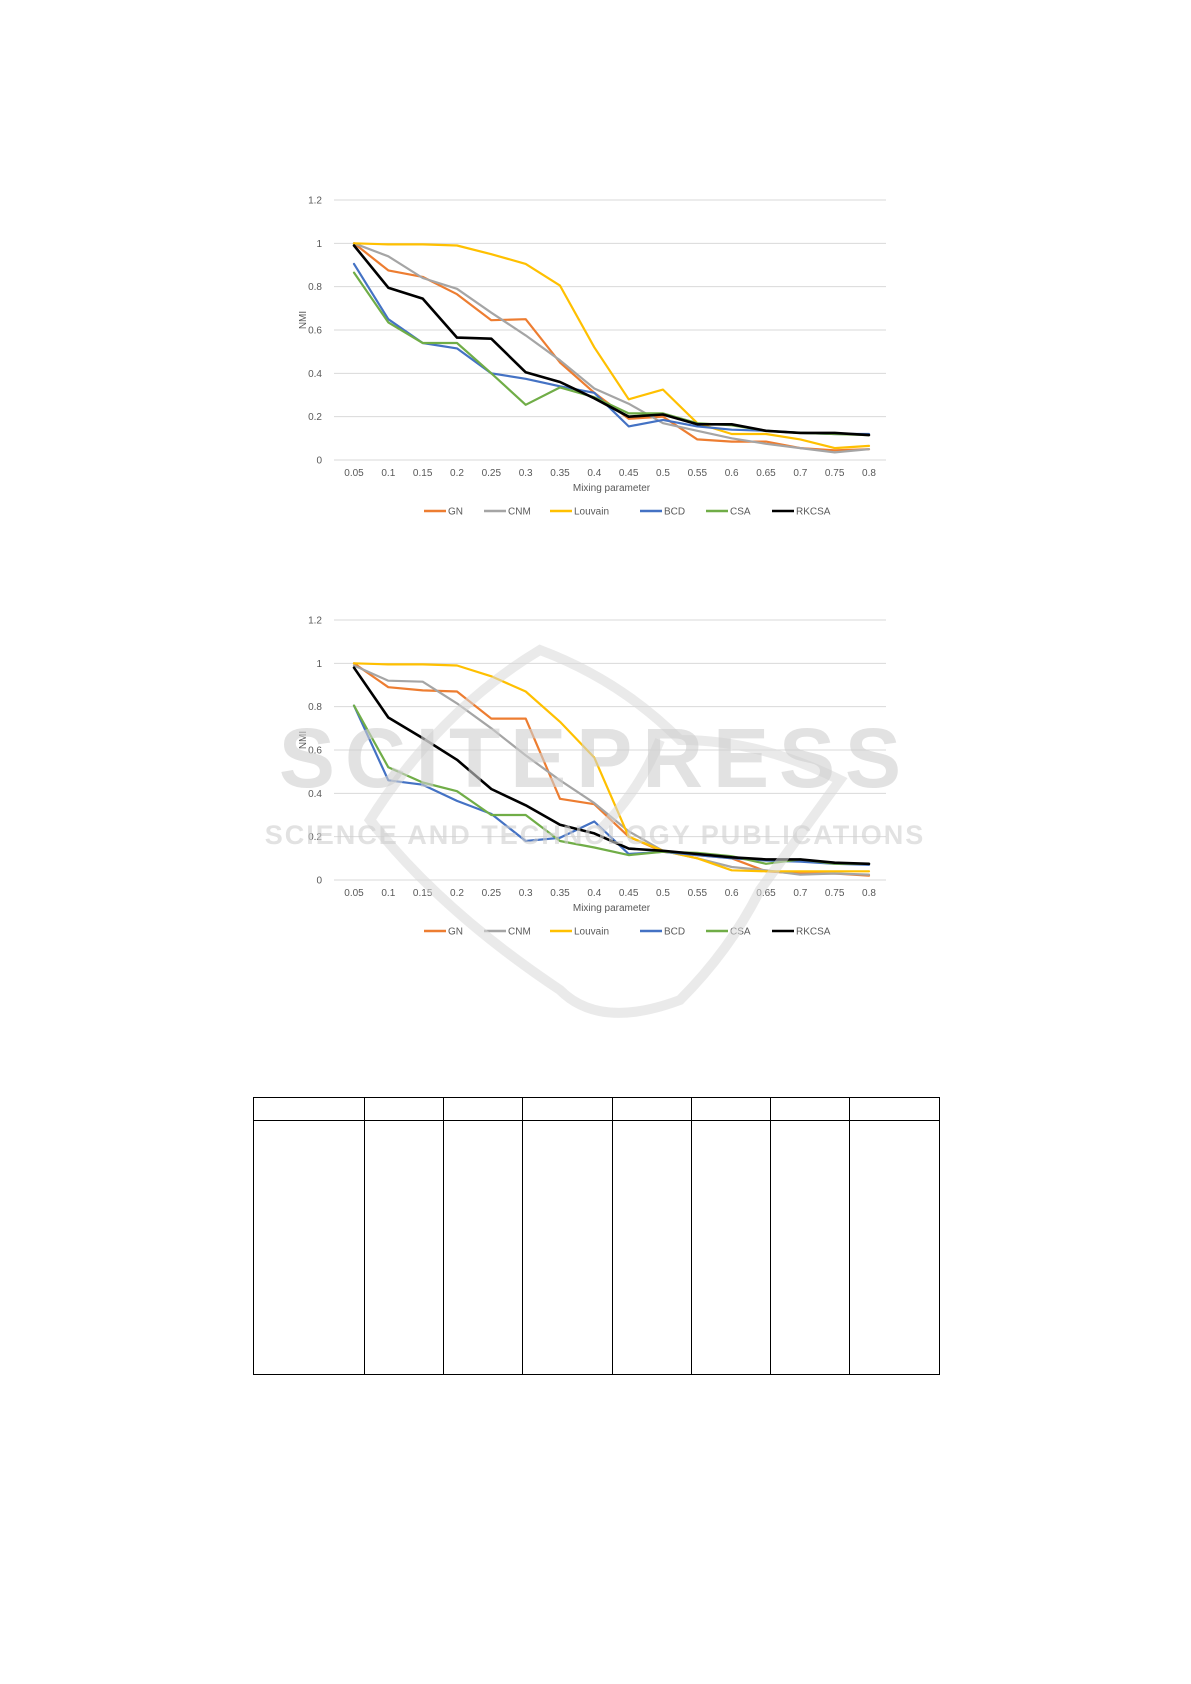  I want to click on gridlines, so click(610, 330).